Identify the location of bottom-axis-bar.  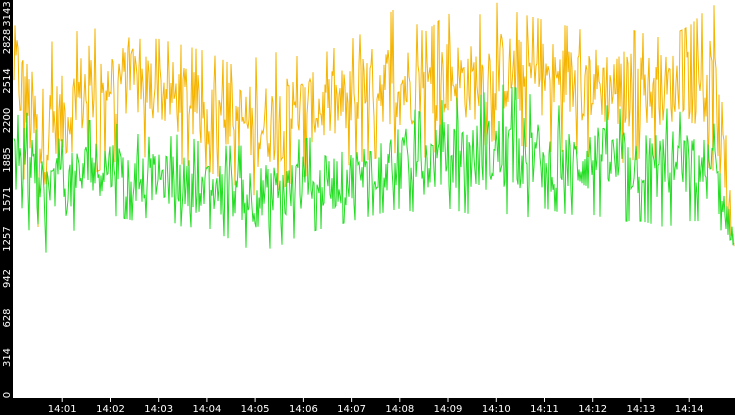
(367, 406).